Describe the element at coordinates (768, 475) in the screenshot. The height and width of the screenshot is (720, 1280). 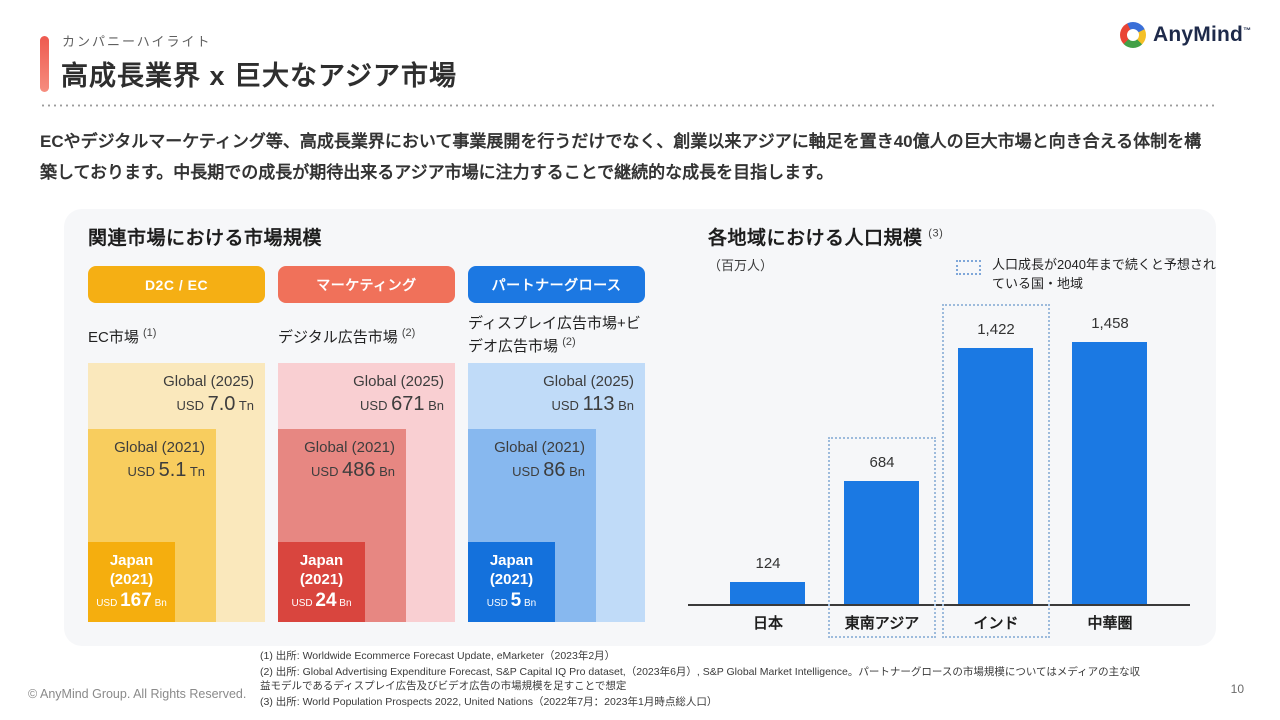
I see `bar-group-日本: 124 日本` at that location.